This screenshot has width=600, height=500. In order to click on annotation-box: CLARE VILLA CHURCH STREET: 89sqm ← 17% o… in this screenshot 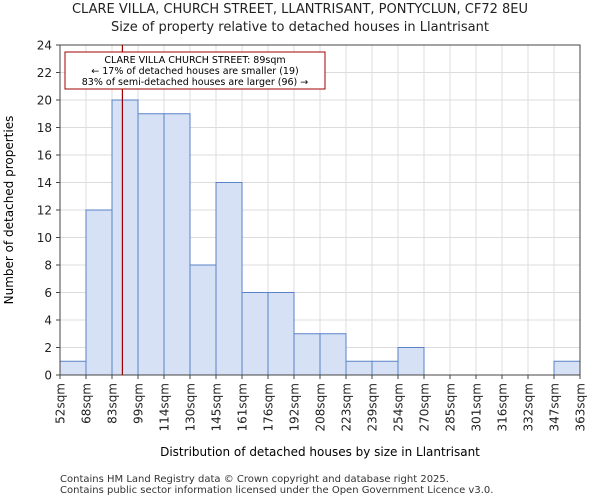, I will do `click(195, 70)`.